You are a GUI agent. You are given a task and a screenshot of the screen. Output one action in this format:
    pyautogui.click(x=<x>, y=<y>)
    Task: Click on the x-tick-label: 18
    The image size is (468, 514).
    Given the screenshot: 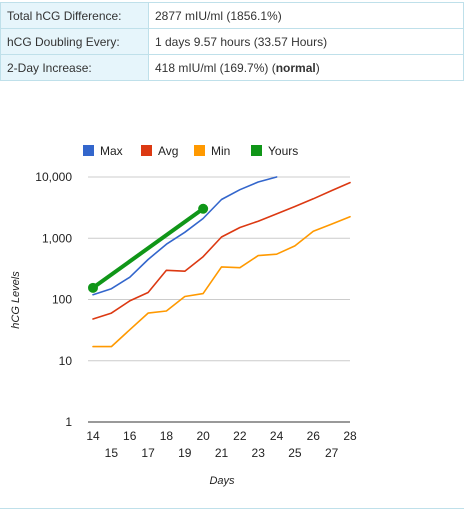 What is the action you would take?
    pyautogui.click(x=167, y=436)
    